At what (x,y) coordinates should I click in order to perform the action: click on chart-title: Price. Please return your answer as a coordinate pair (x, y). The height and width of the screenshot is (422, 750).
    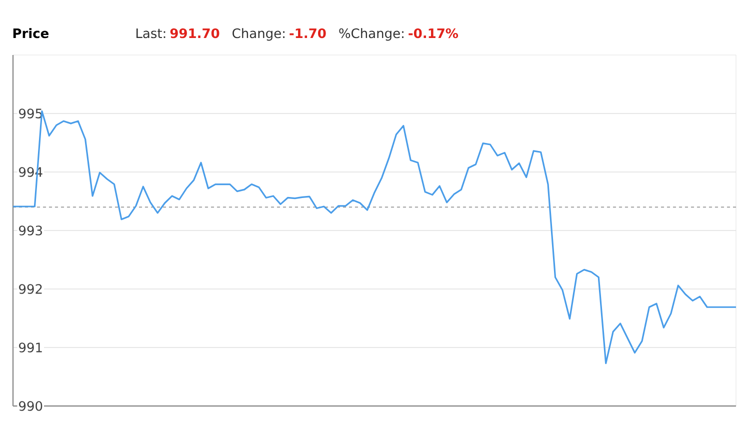
    Looking at the image, I should click on (30, 33).